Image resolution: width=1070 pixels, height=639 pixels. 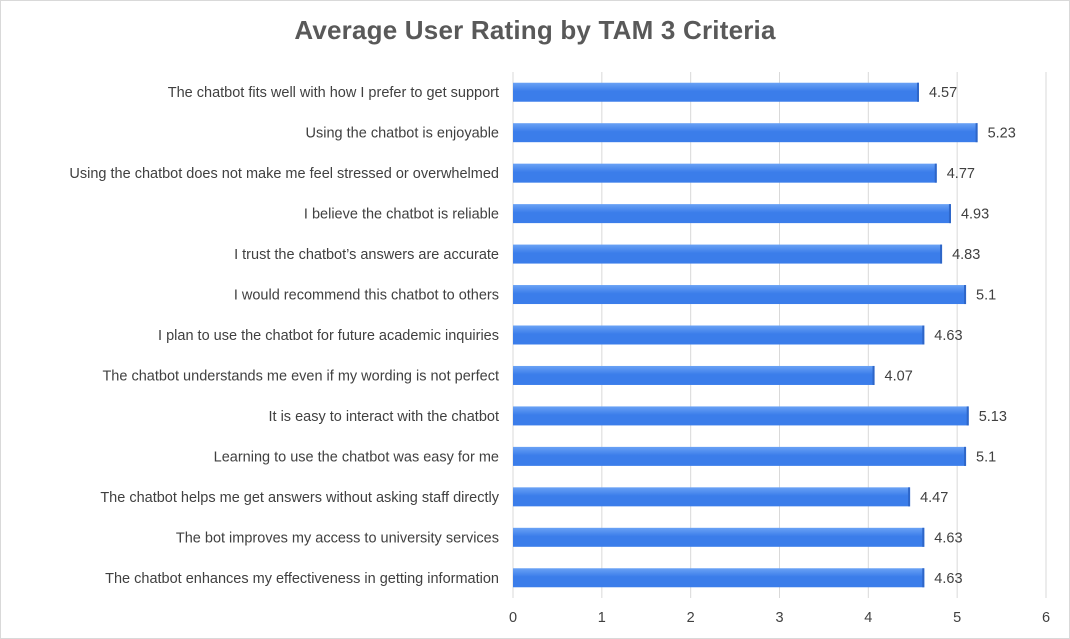 I want to click on x-tick-label: 1, so click(x=602, y=618).